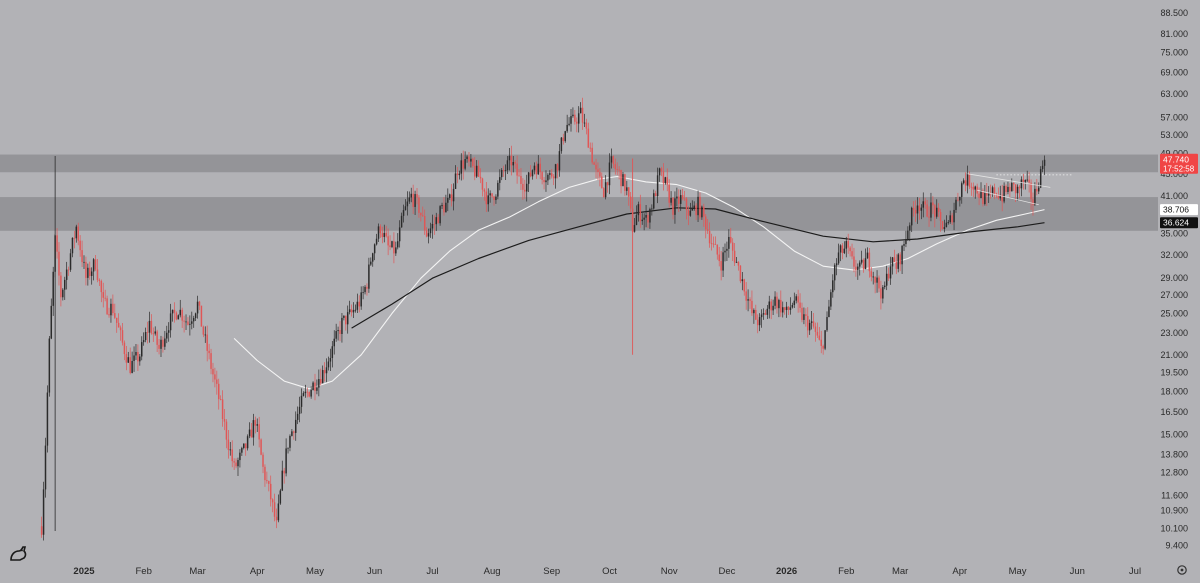 This screenshot has width=1200, height=583. Describe the element at coordinates (1174, 278) in the screenshot. I see `y-tick-label: 29.000` at that location.